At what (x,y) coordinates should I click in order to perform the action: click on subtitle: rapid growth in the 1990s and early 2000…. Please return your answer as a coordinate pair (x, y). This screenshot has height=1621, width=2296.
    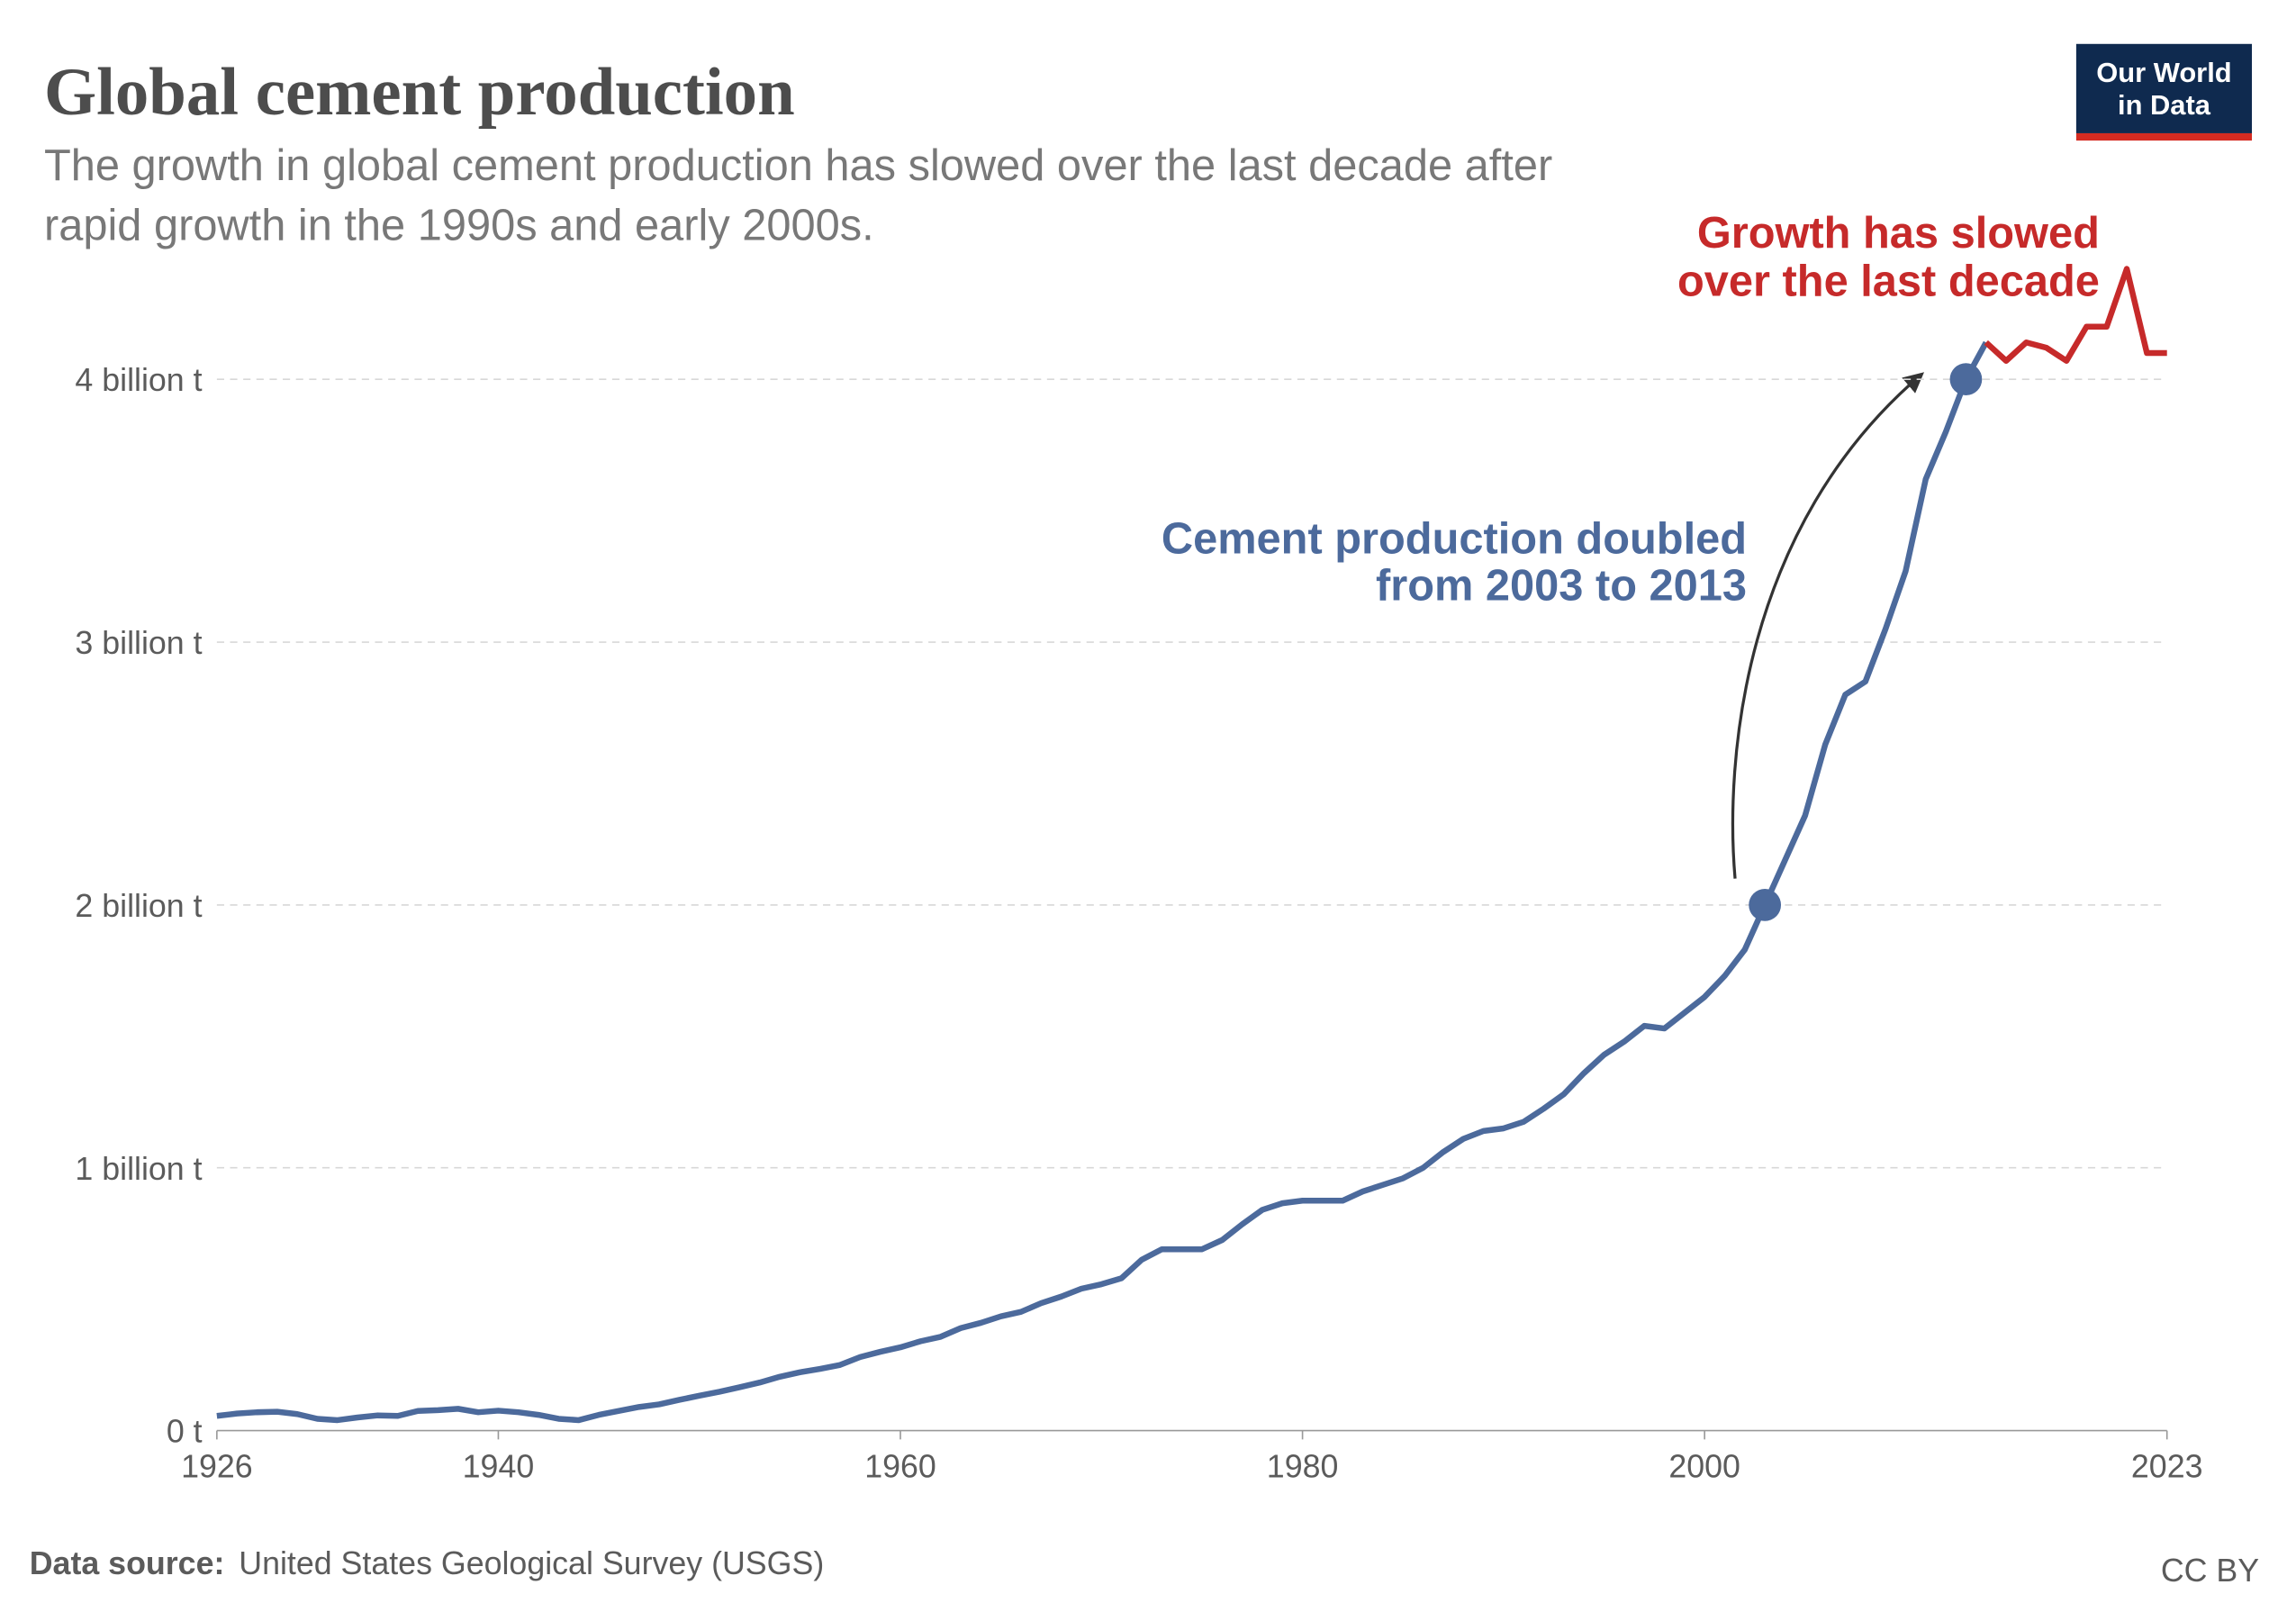
    Looking at the image, I should click on (459, 226).